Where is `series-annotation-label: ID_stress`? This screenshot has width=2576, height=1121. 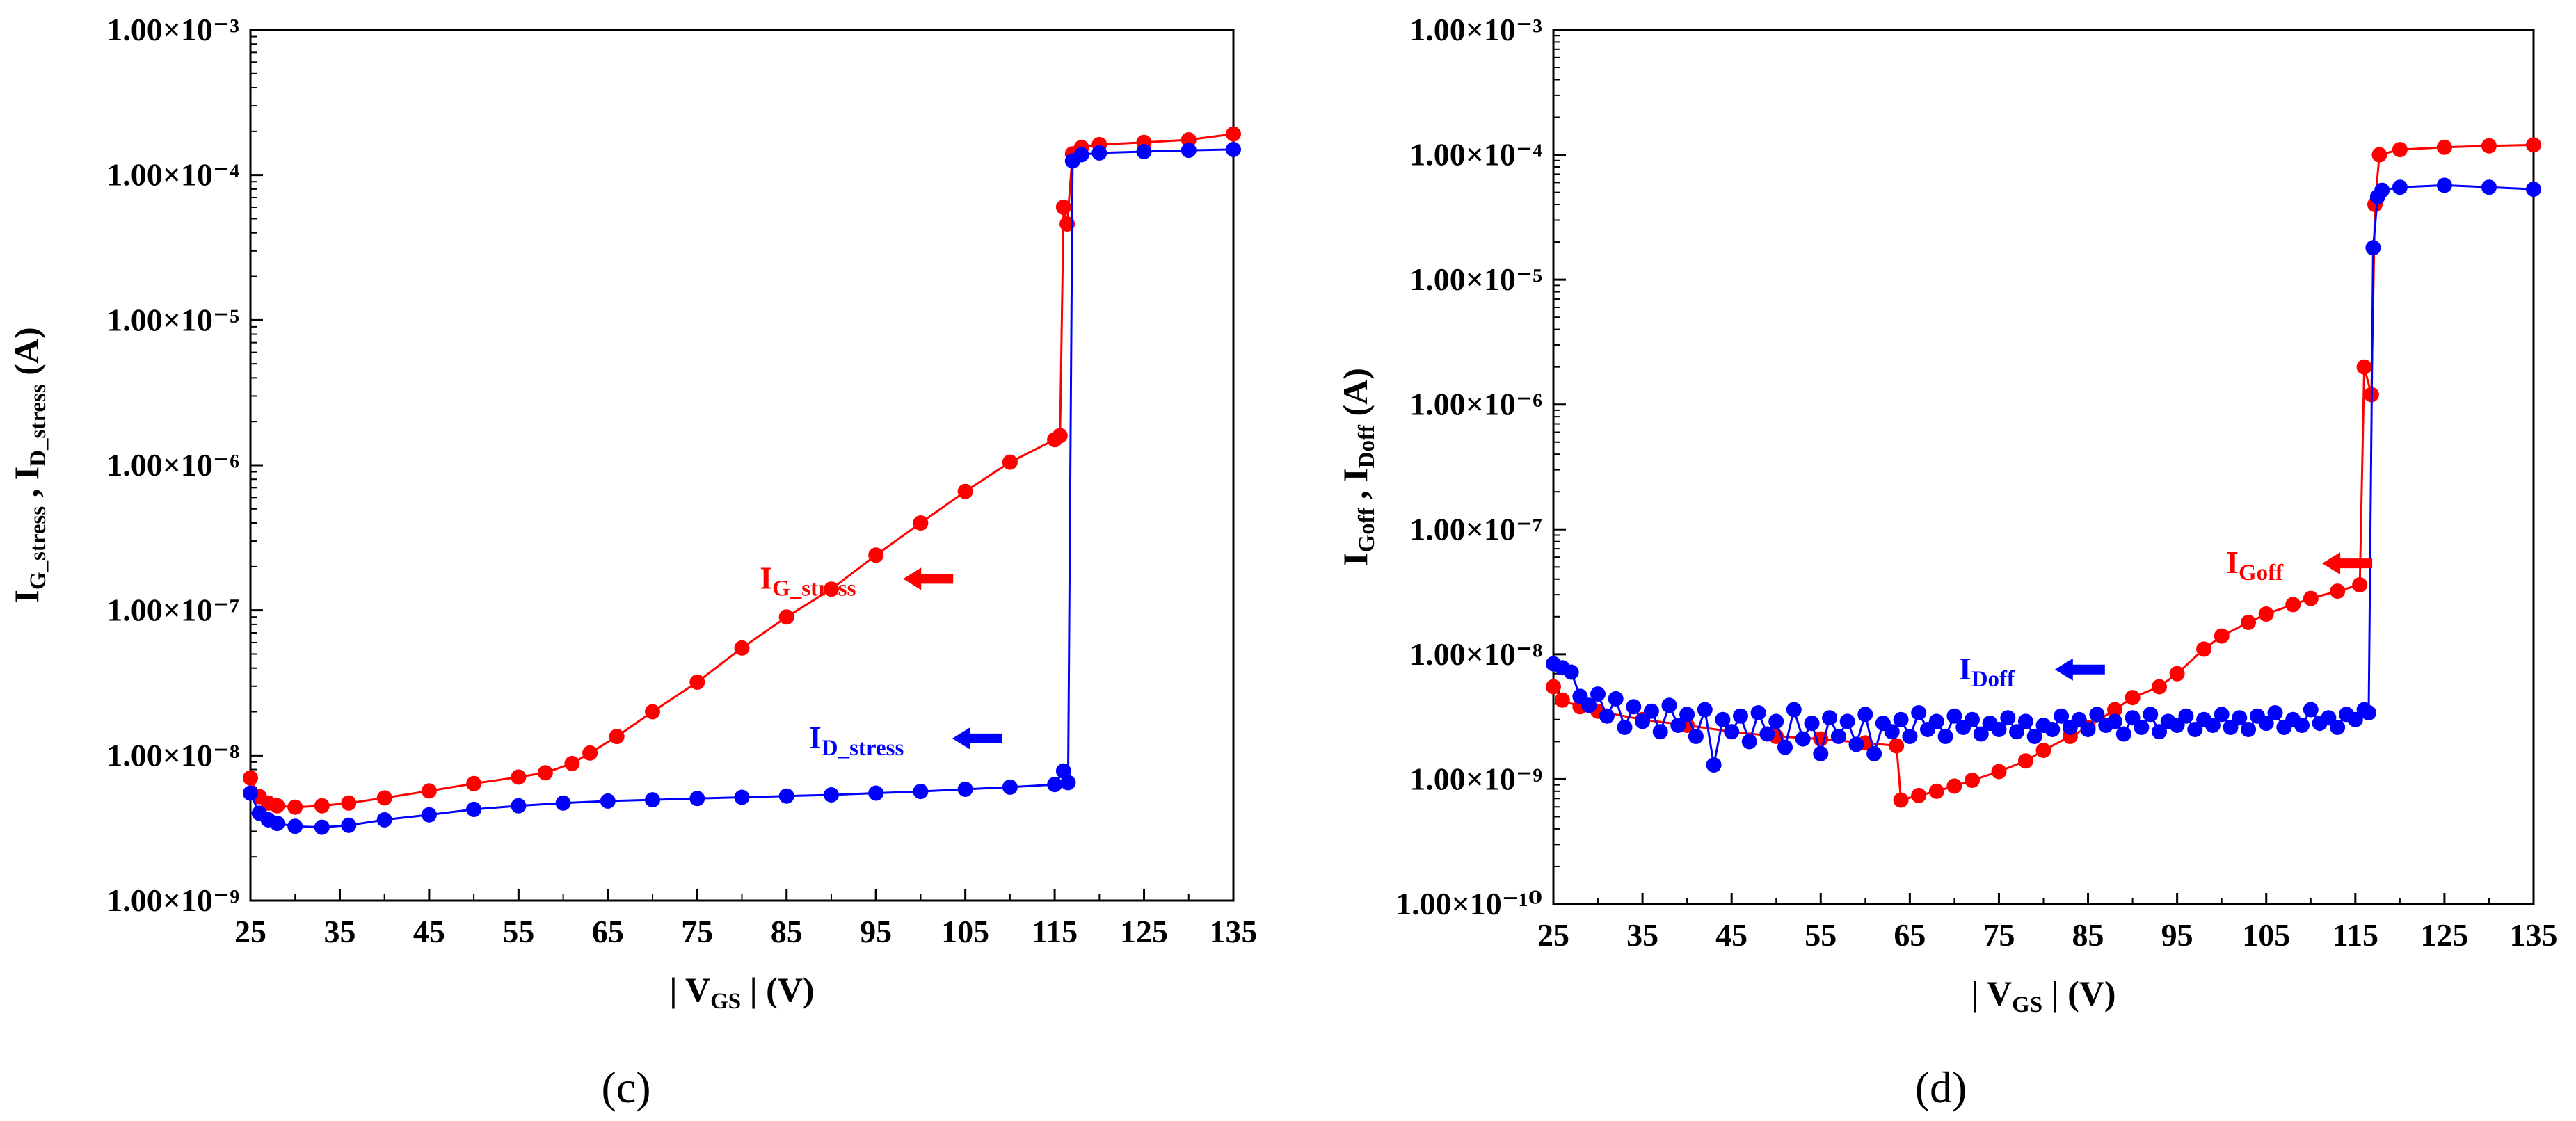 series-annotation-label: ID_stress is located at coordinates (856, 740).